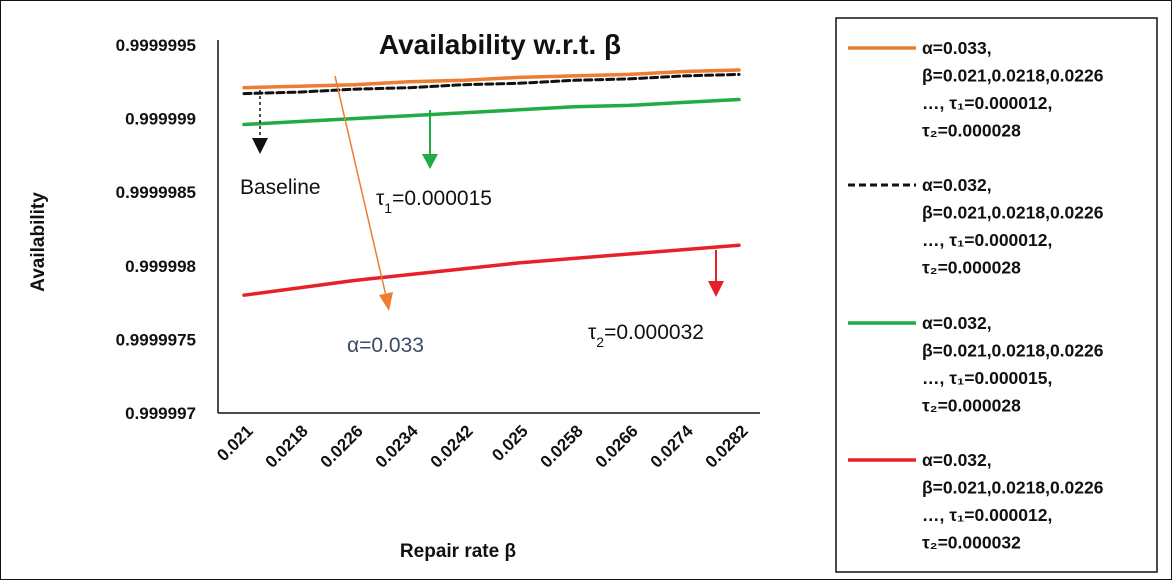 The width and height of the screenshot is (1175, 583). Describe the element at coordinates (385, 345) in the screenshot. I see `alpha-label: α=0.033` at that location.